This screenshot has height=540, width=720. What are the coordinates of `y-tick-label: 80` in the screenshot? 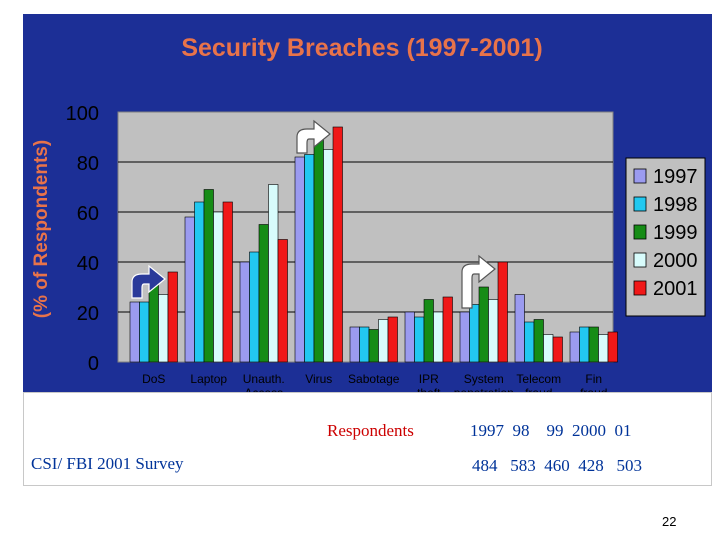 It's located at (88, 164).